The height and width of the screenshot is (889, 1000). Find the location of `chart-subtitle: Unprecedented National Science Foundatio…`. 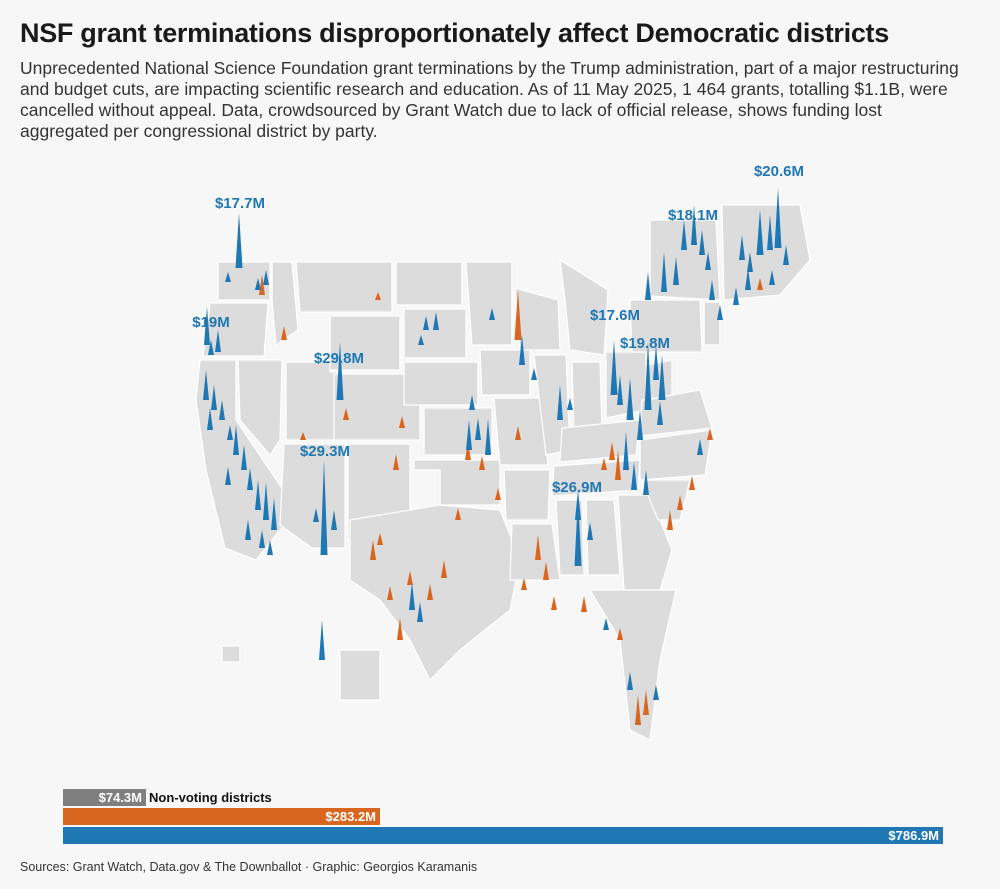

chart-subtitle: Unprecedented National Science Foundatio… is located at coordinates (489, 99).